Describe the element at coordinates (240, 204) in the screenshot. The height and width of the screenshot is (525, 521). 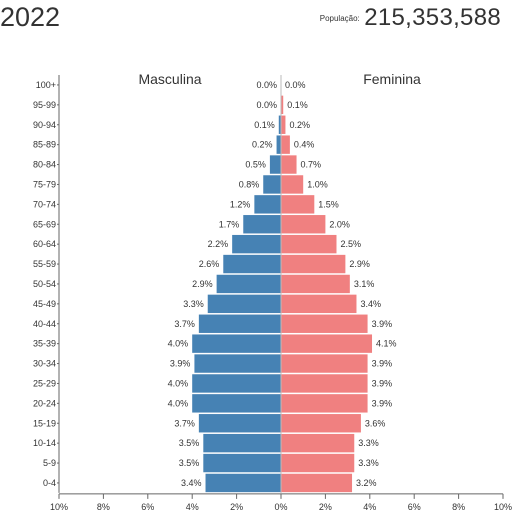
I see `male-value-label: 1.2%` at that location.